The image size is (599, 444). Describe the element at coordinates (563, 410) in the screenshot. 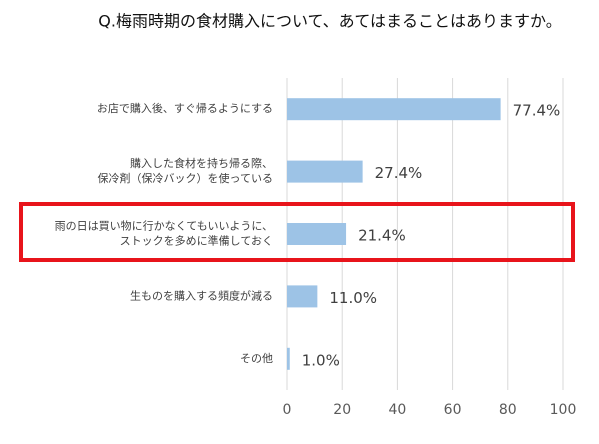

I see `x-tick-label: 100` at that location.